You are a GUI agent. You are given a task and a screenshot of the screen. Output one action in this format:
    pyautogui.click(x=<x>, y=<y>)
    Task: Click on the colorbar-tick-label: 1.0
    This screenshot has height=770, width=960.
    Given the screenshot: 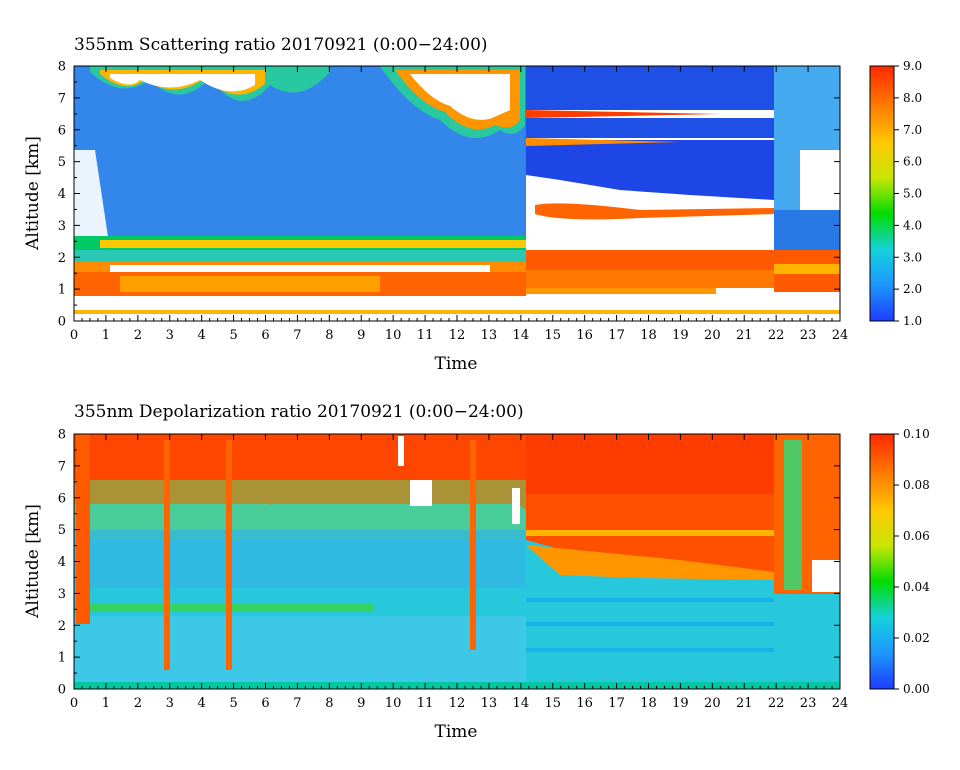 What is the action you would take?
    pyautogui.click(x=912, y=321)
    